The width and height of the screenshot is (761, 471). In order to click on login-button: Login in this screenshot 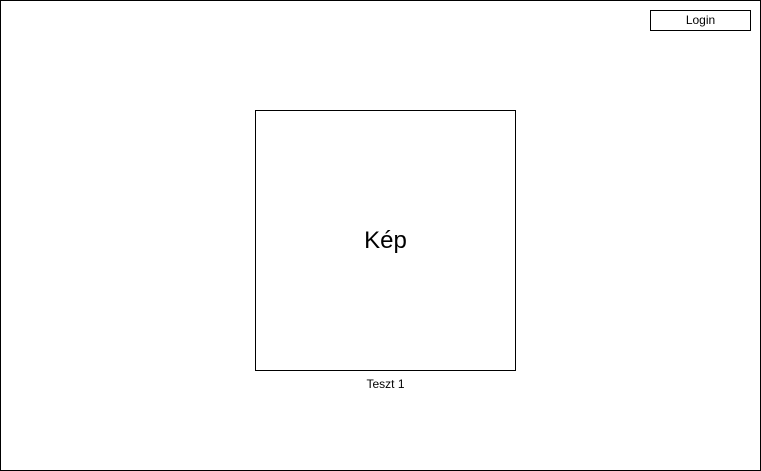, I will do `click(700, 20)`.